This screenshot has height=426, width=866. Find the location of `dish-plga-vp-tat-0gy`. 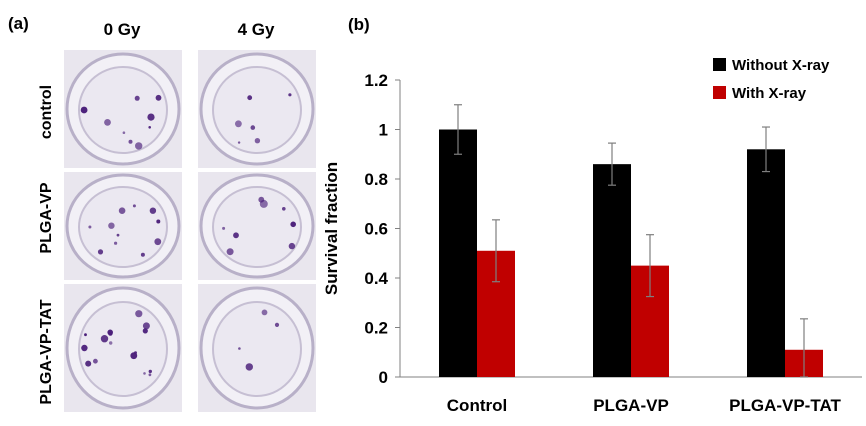

dish-plga-vp-tat-0gy is located at coordinates (123, 348).